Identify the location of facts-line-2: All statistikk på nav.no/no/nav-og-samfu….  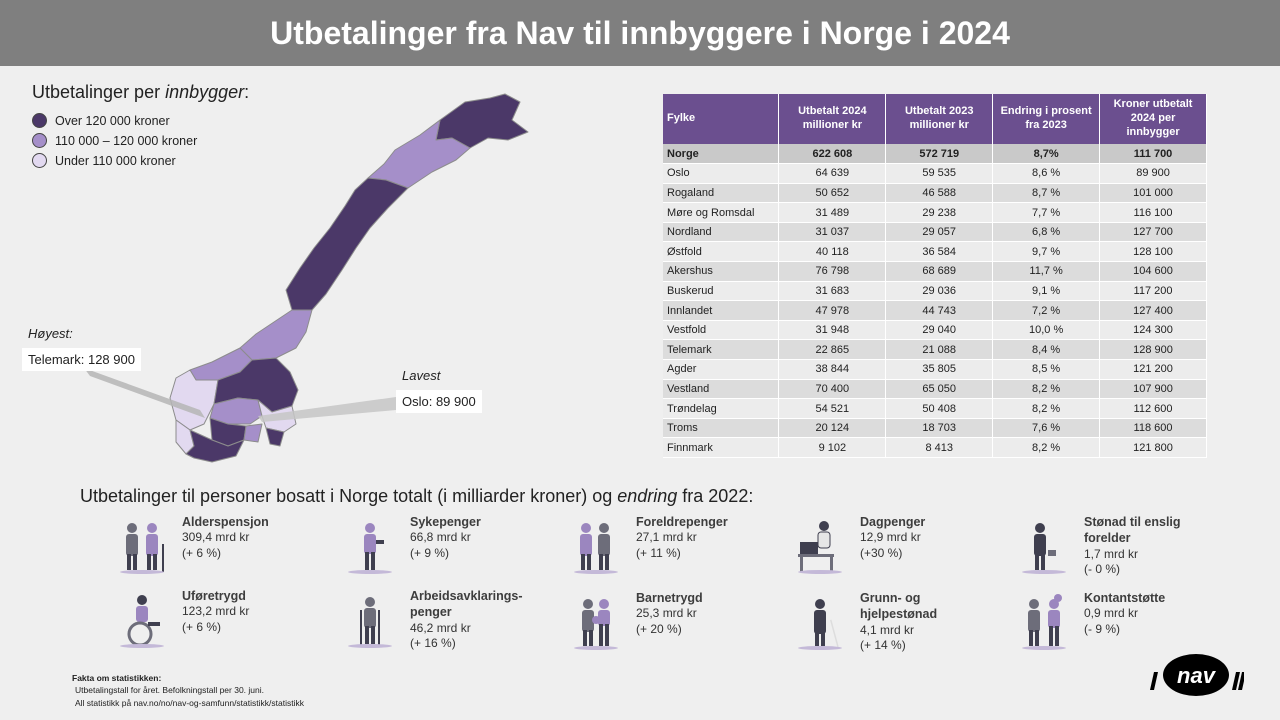
(189, 702).